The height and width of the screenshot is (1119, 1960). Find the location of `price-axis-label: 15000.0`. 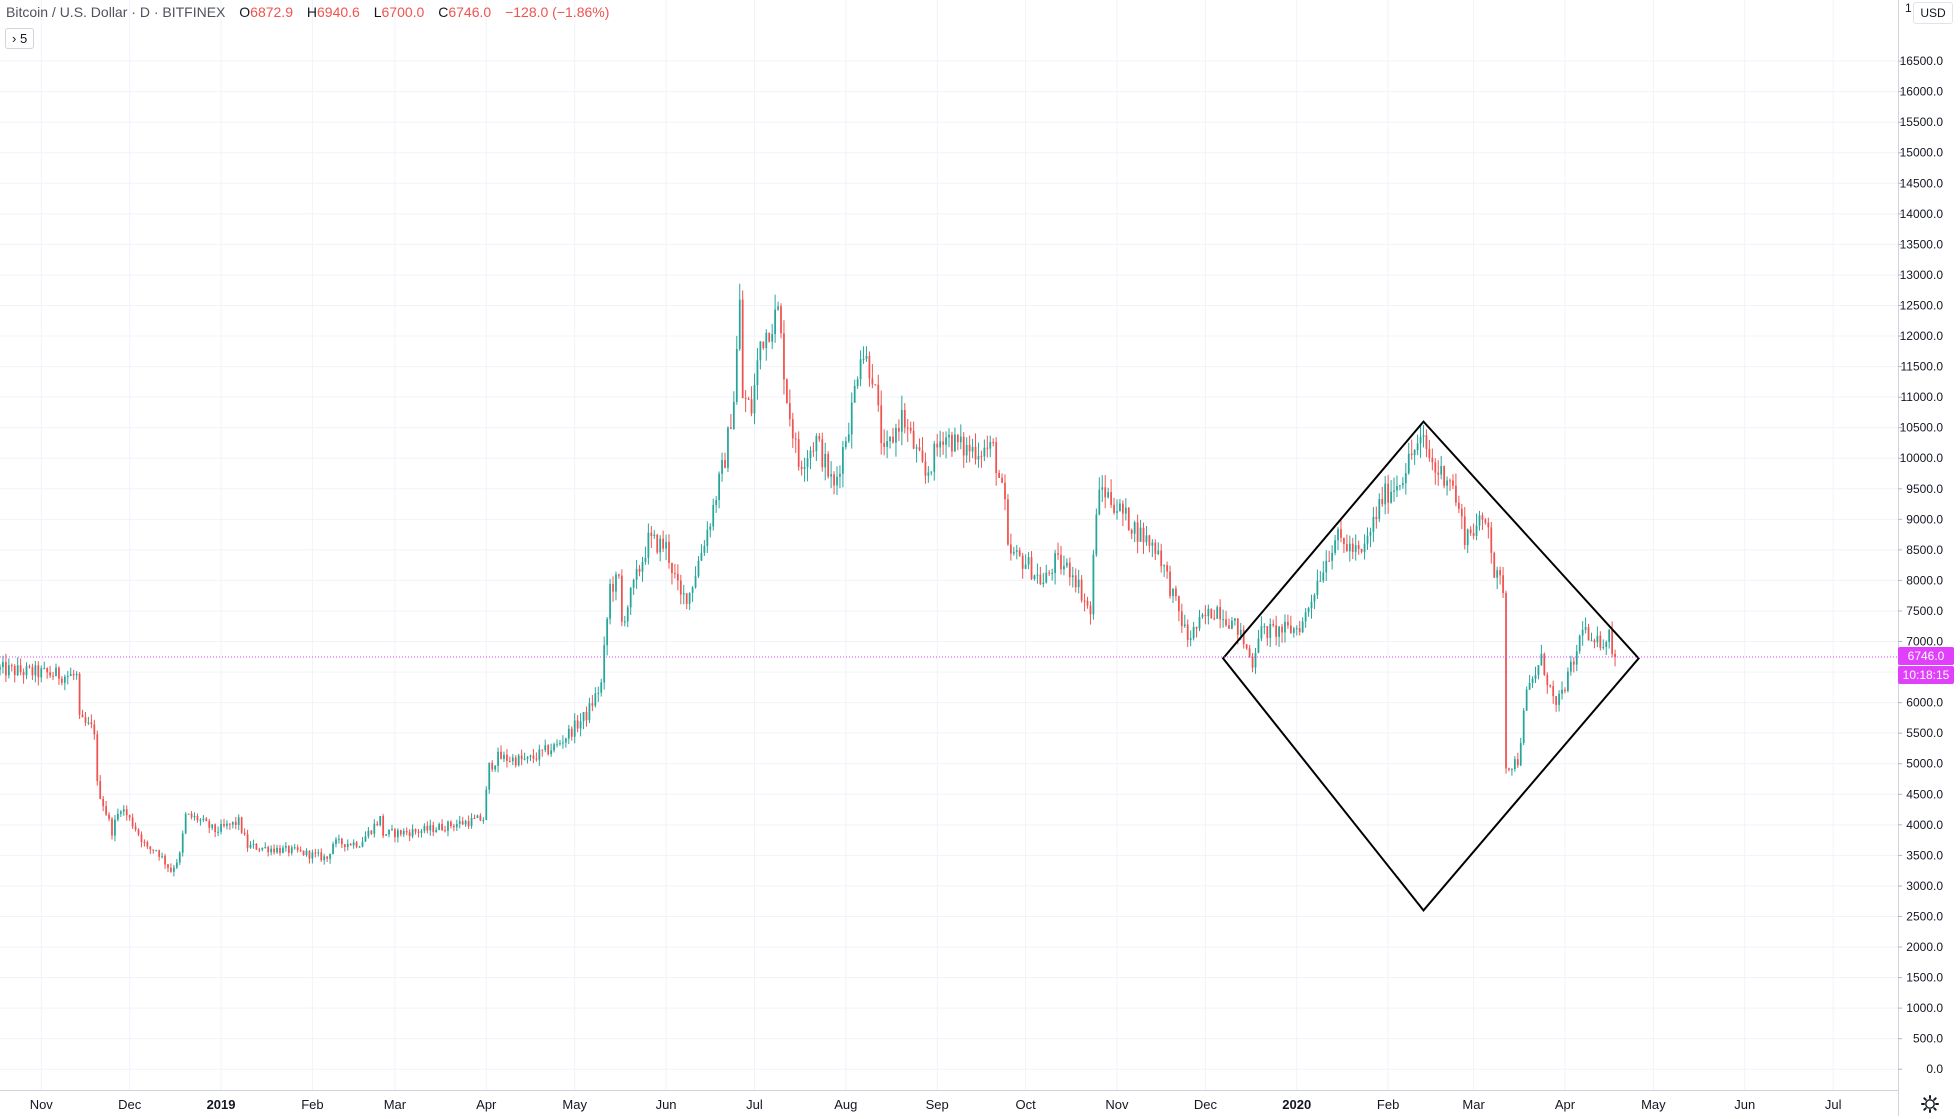

price-axis-label: 15000.0 is located at coordinates (1922, 153).